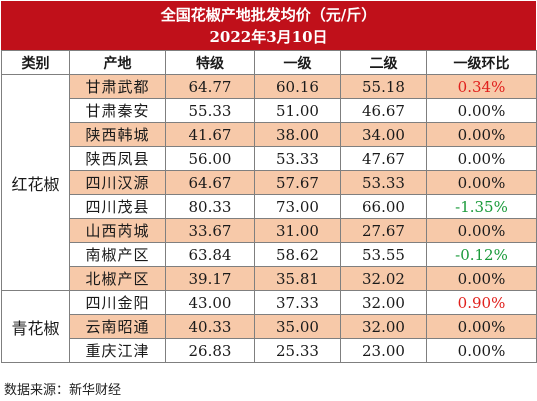  I want to click on first-grade-cell: 35.81, so click(297, 278).